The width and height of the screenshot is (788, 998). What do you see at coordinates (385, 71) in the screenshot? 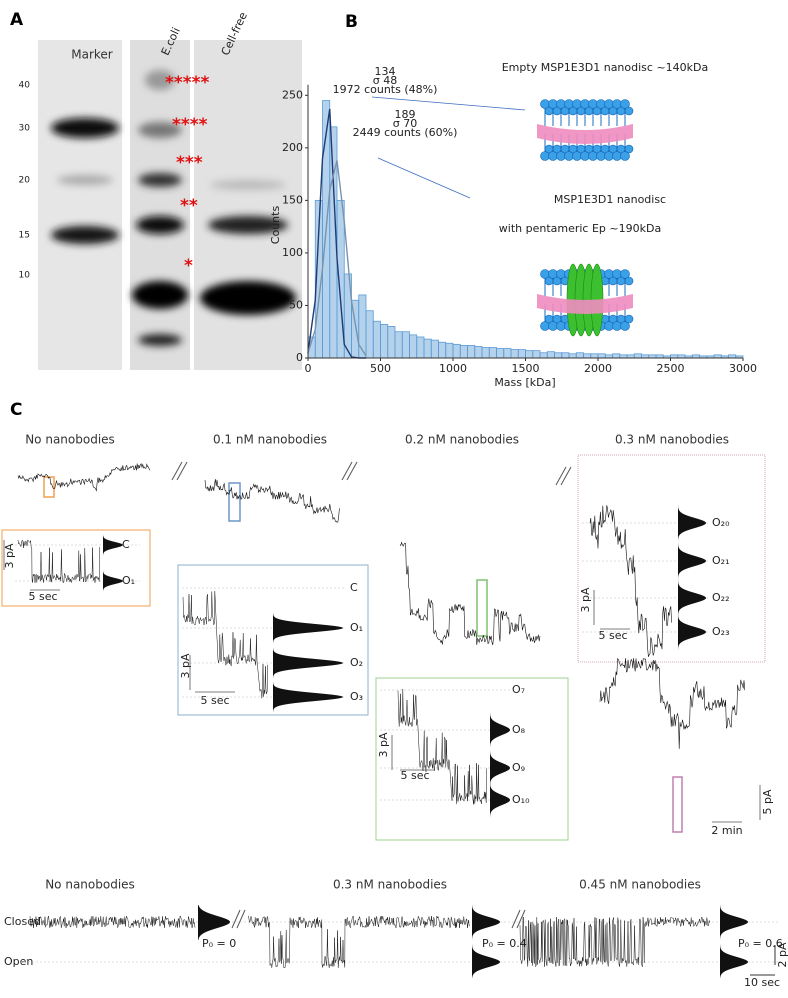
I see `annotation: 134` at bounding box center [385, 71].